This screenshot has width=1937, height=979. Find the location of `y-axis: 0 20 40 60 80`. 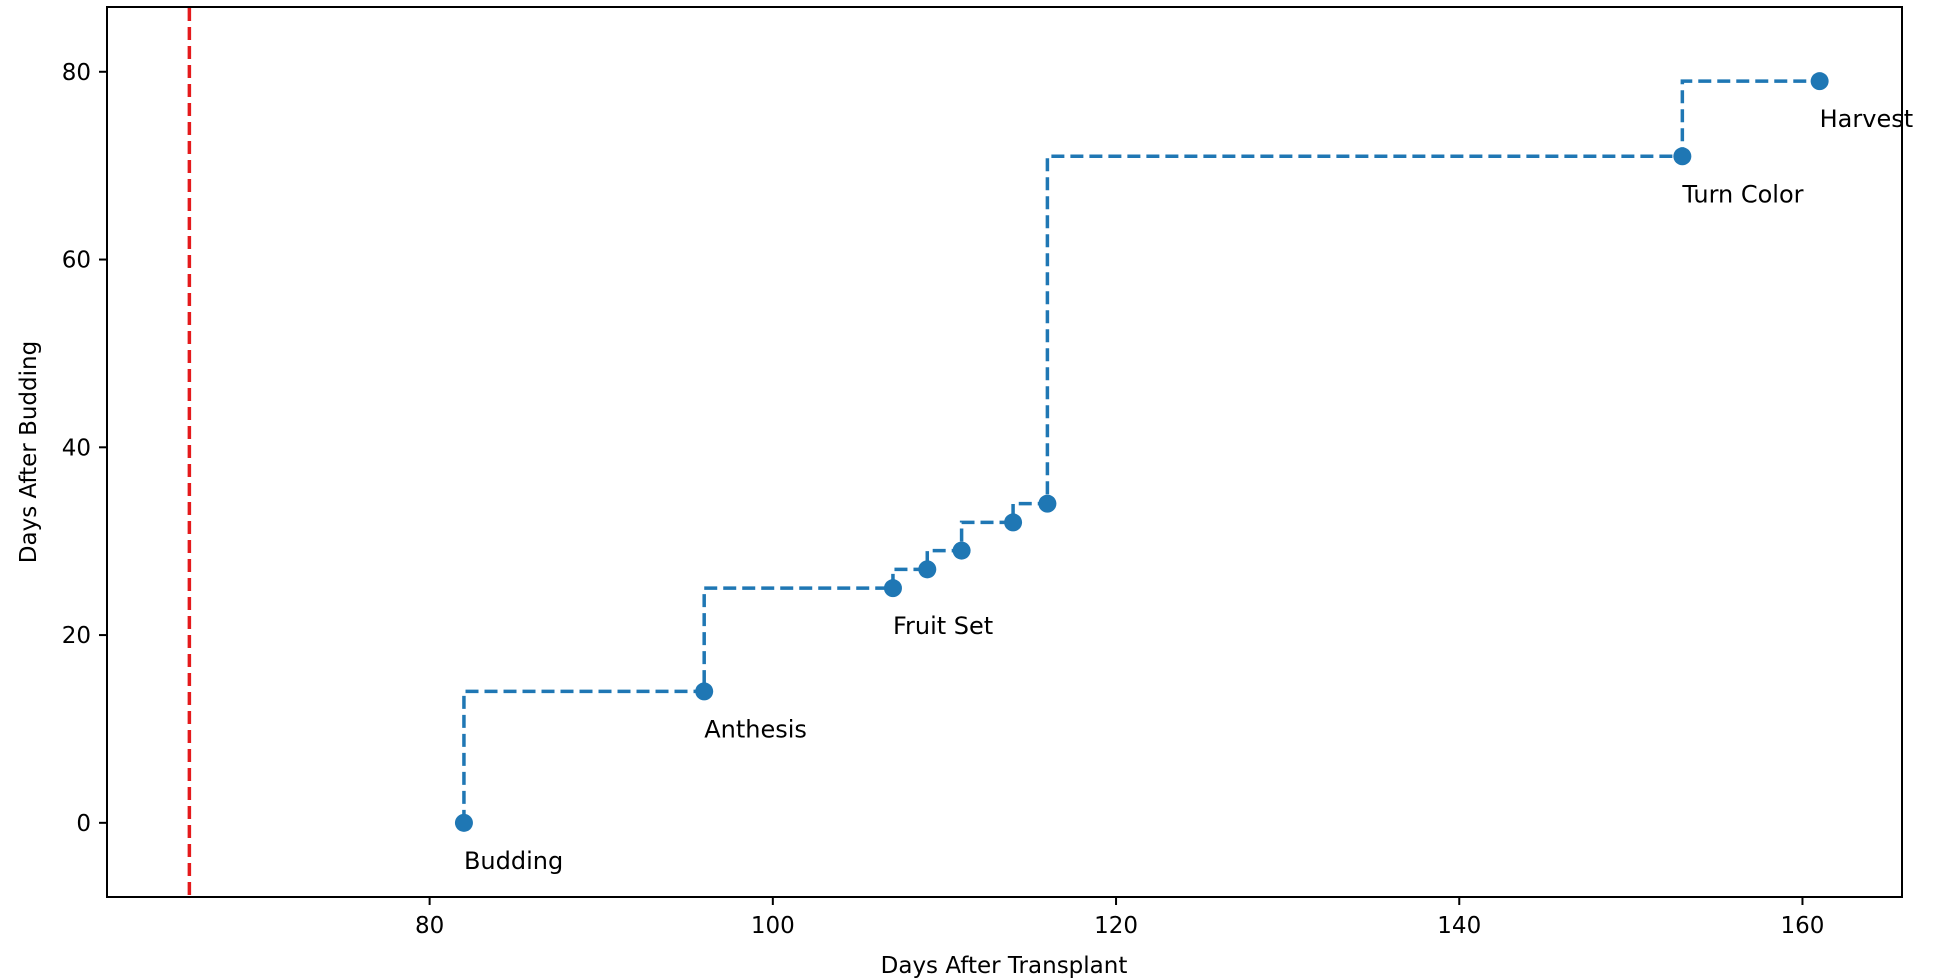

y-axis: 0 20 40 60 80 is located at coordinates (84, 448).